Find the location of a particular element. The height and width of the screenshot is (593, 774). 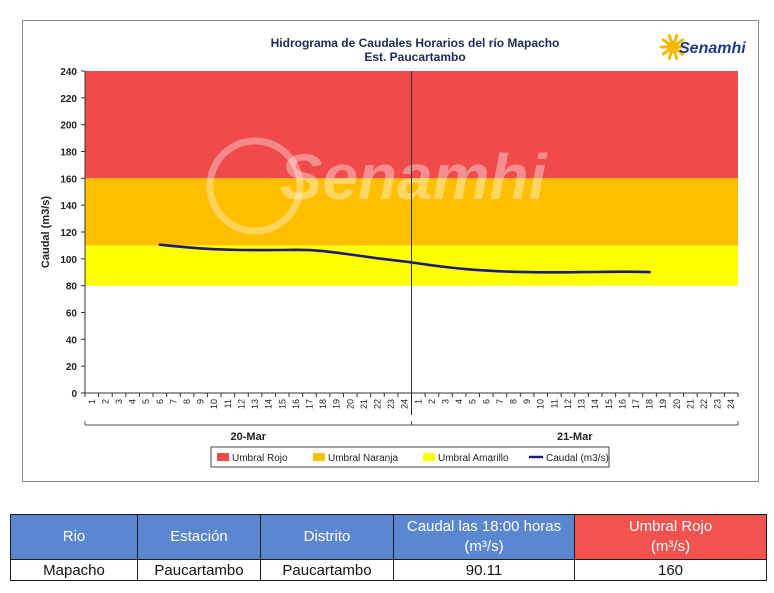

header-distrito: Distrito is located at coordinates (327, 537).